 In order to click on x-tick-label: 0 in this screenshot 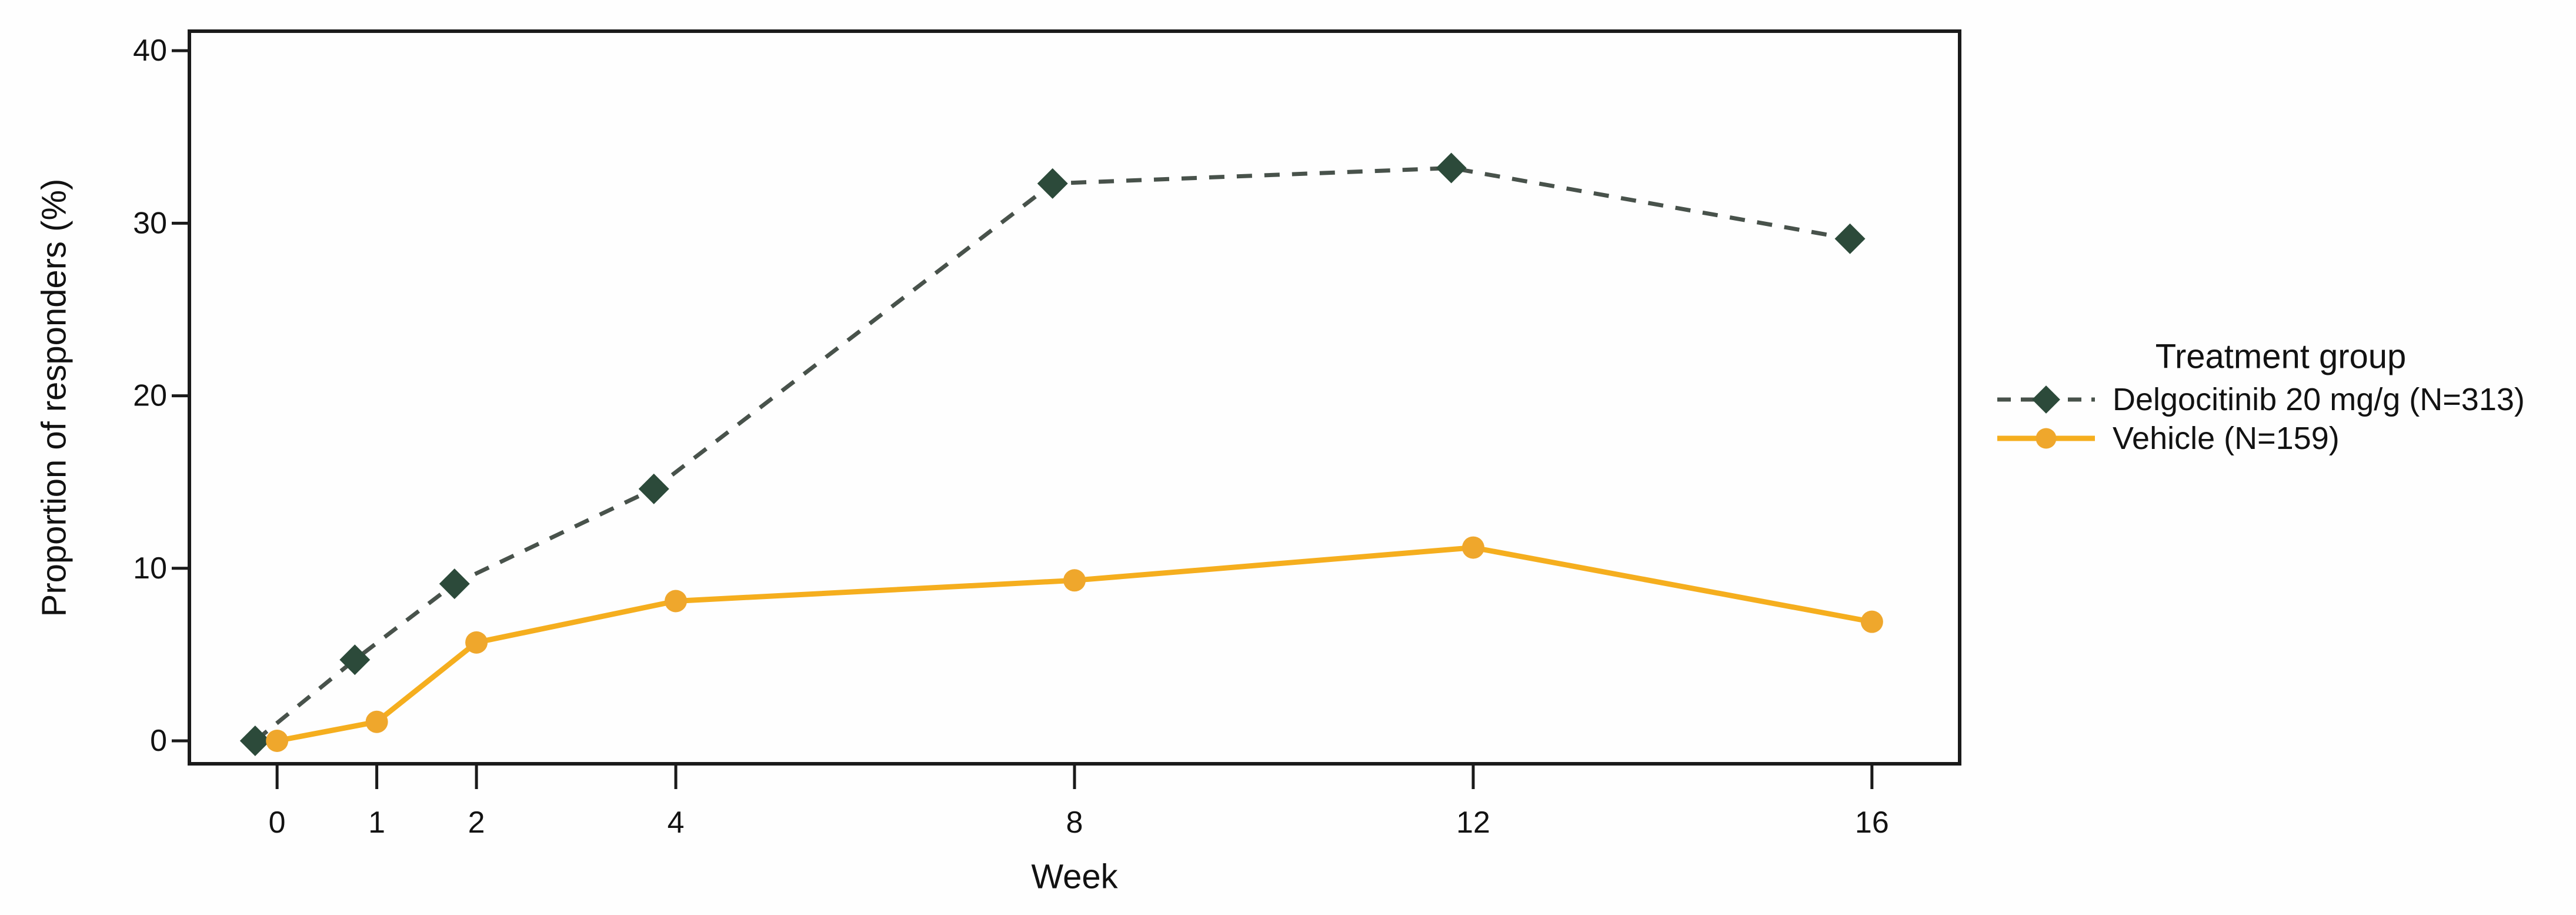, I will do `click(277, 823)`.